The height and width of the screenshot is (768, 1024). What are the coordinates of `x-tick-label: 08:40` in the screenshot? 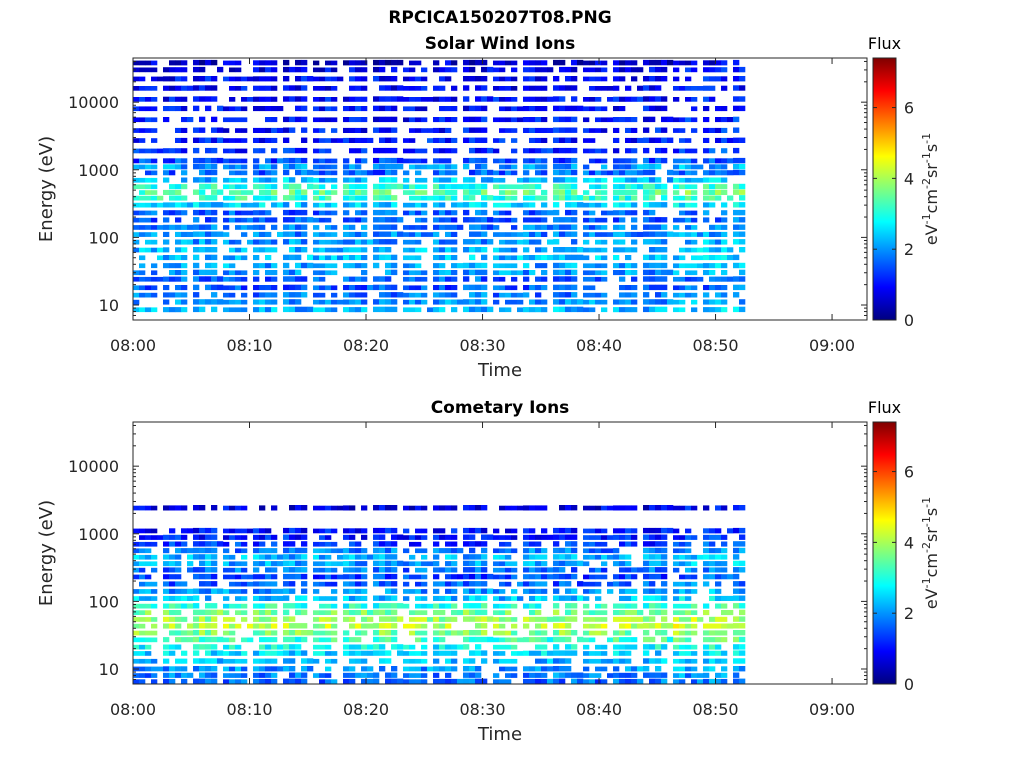 It's located at (599, 709).